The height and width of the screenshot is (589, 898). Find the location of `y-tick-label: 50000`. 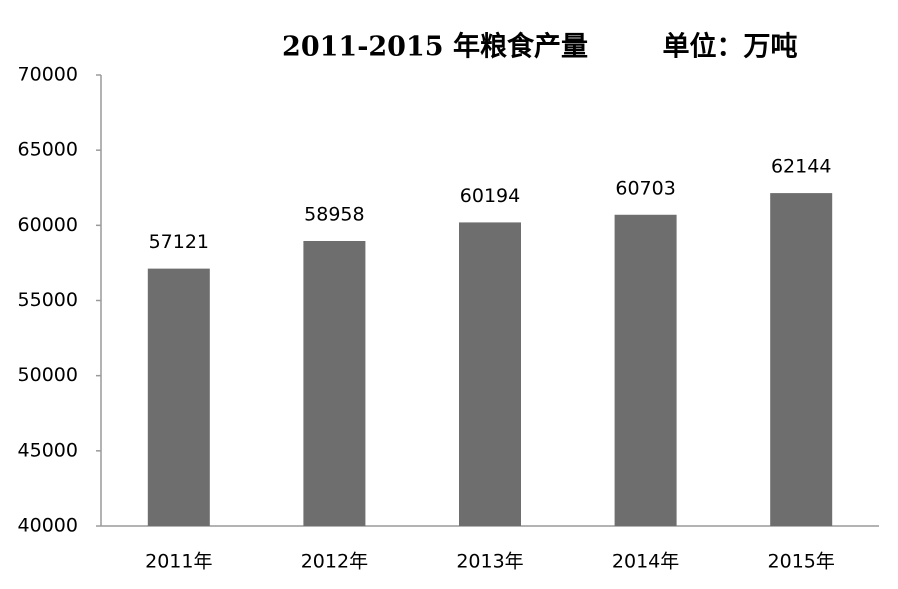

y-tick-label: 50000 is located at coordinates (48, 375).